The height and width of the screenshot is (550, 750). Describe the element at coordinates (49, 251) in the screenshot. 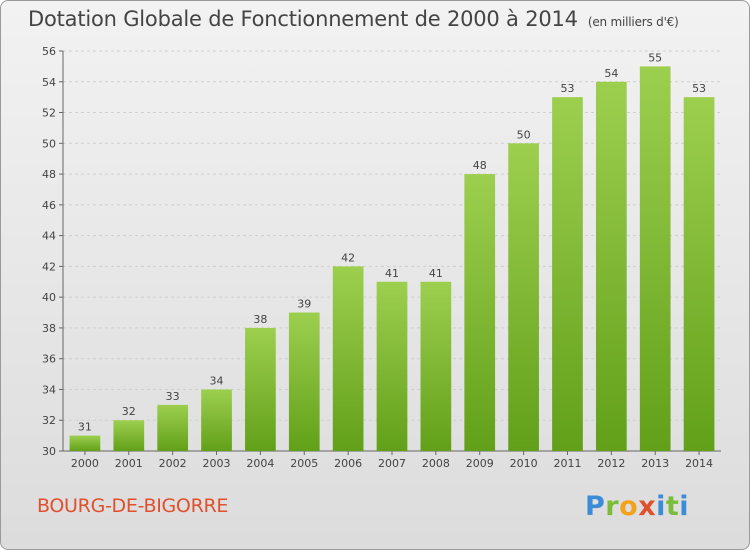

I see `y-tick-labels: 30 32 34 36 38 40 42 44 46 48 50 52 54 56` at that location.